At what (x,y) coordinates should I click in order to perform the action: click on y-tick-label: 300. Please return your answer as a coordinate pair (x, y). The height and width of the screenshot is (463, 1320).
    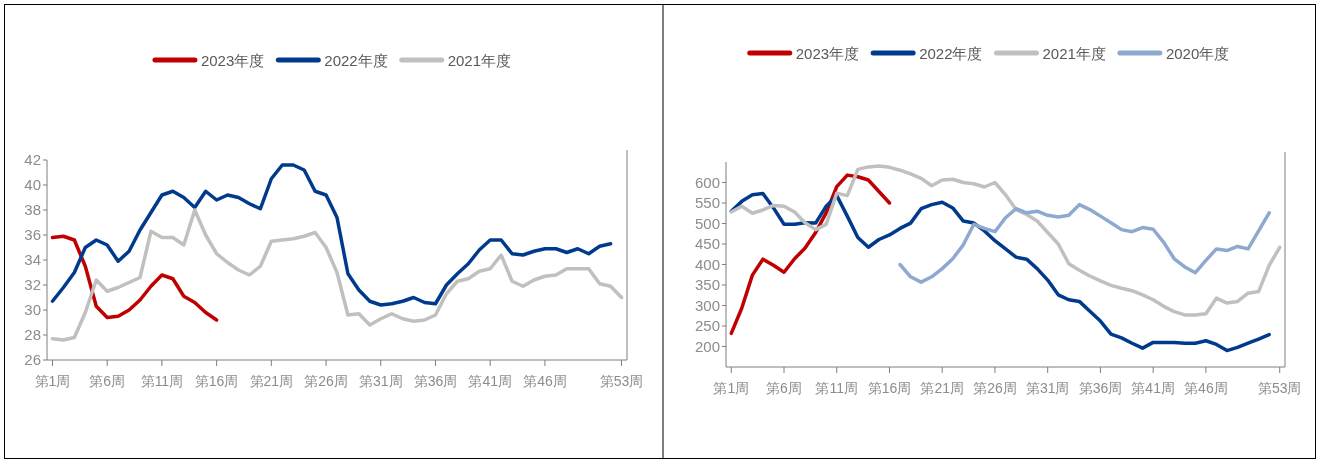
    Looking at the image, I should click on (707, 305).